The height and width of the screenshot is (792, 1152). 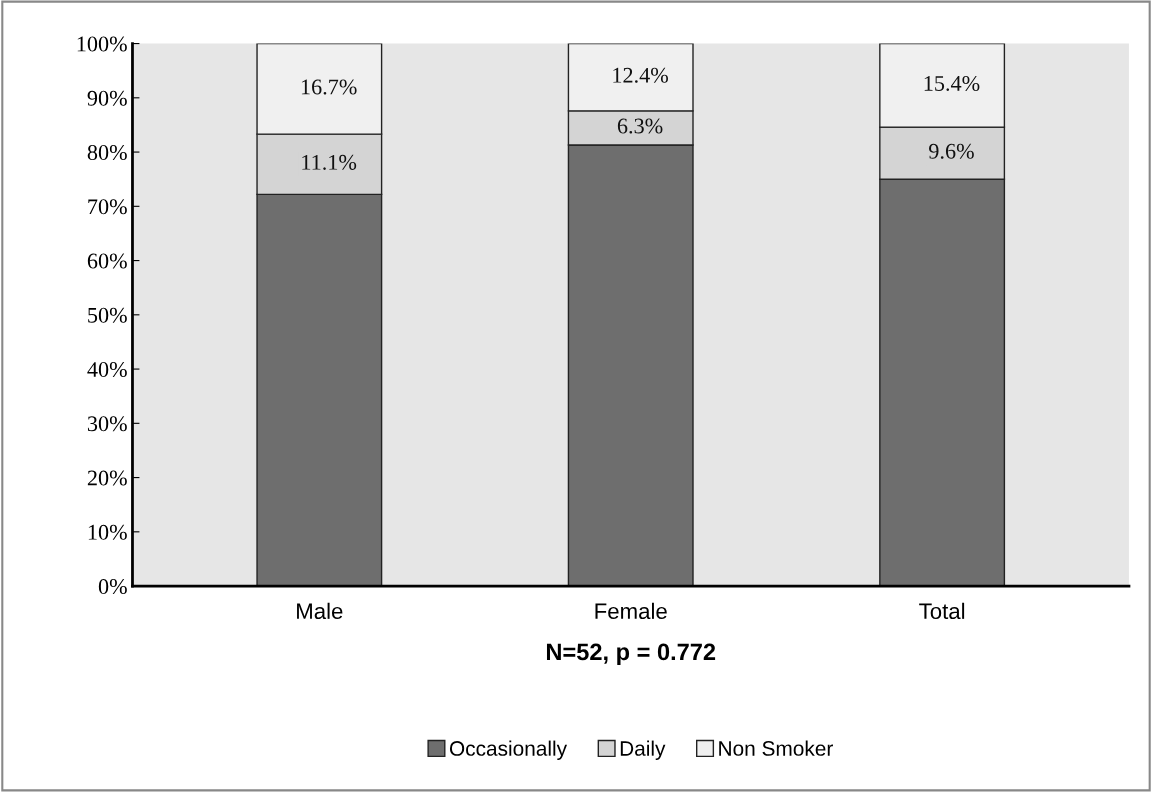 I want to click on data-label: 12.4%, so click(x=640, y=75).